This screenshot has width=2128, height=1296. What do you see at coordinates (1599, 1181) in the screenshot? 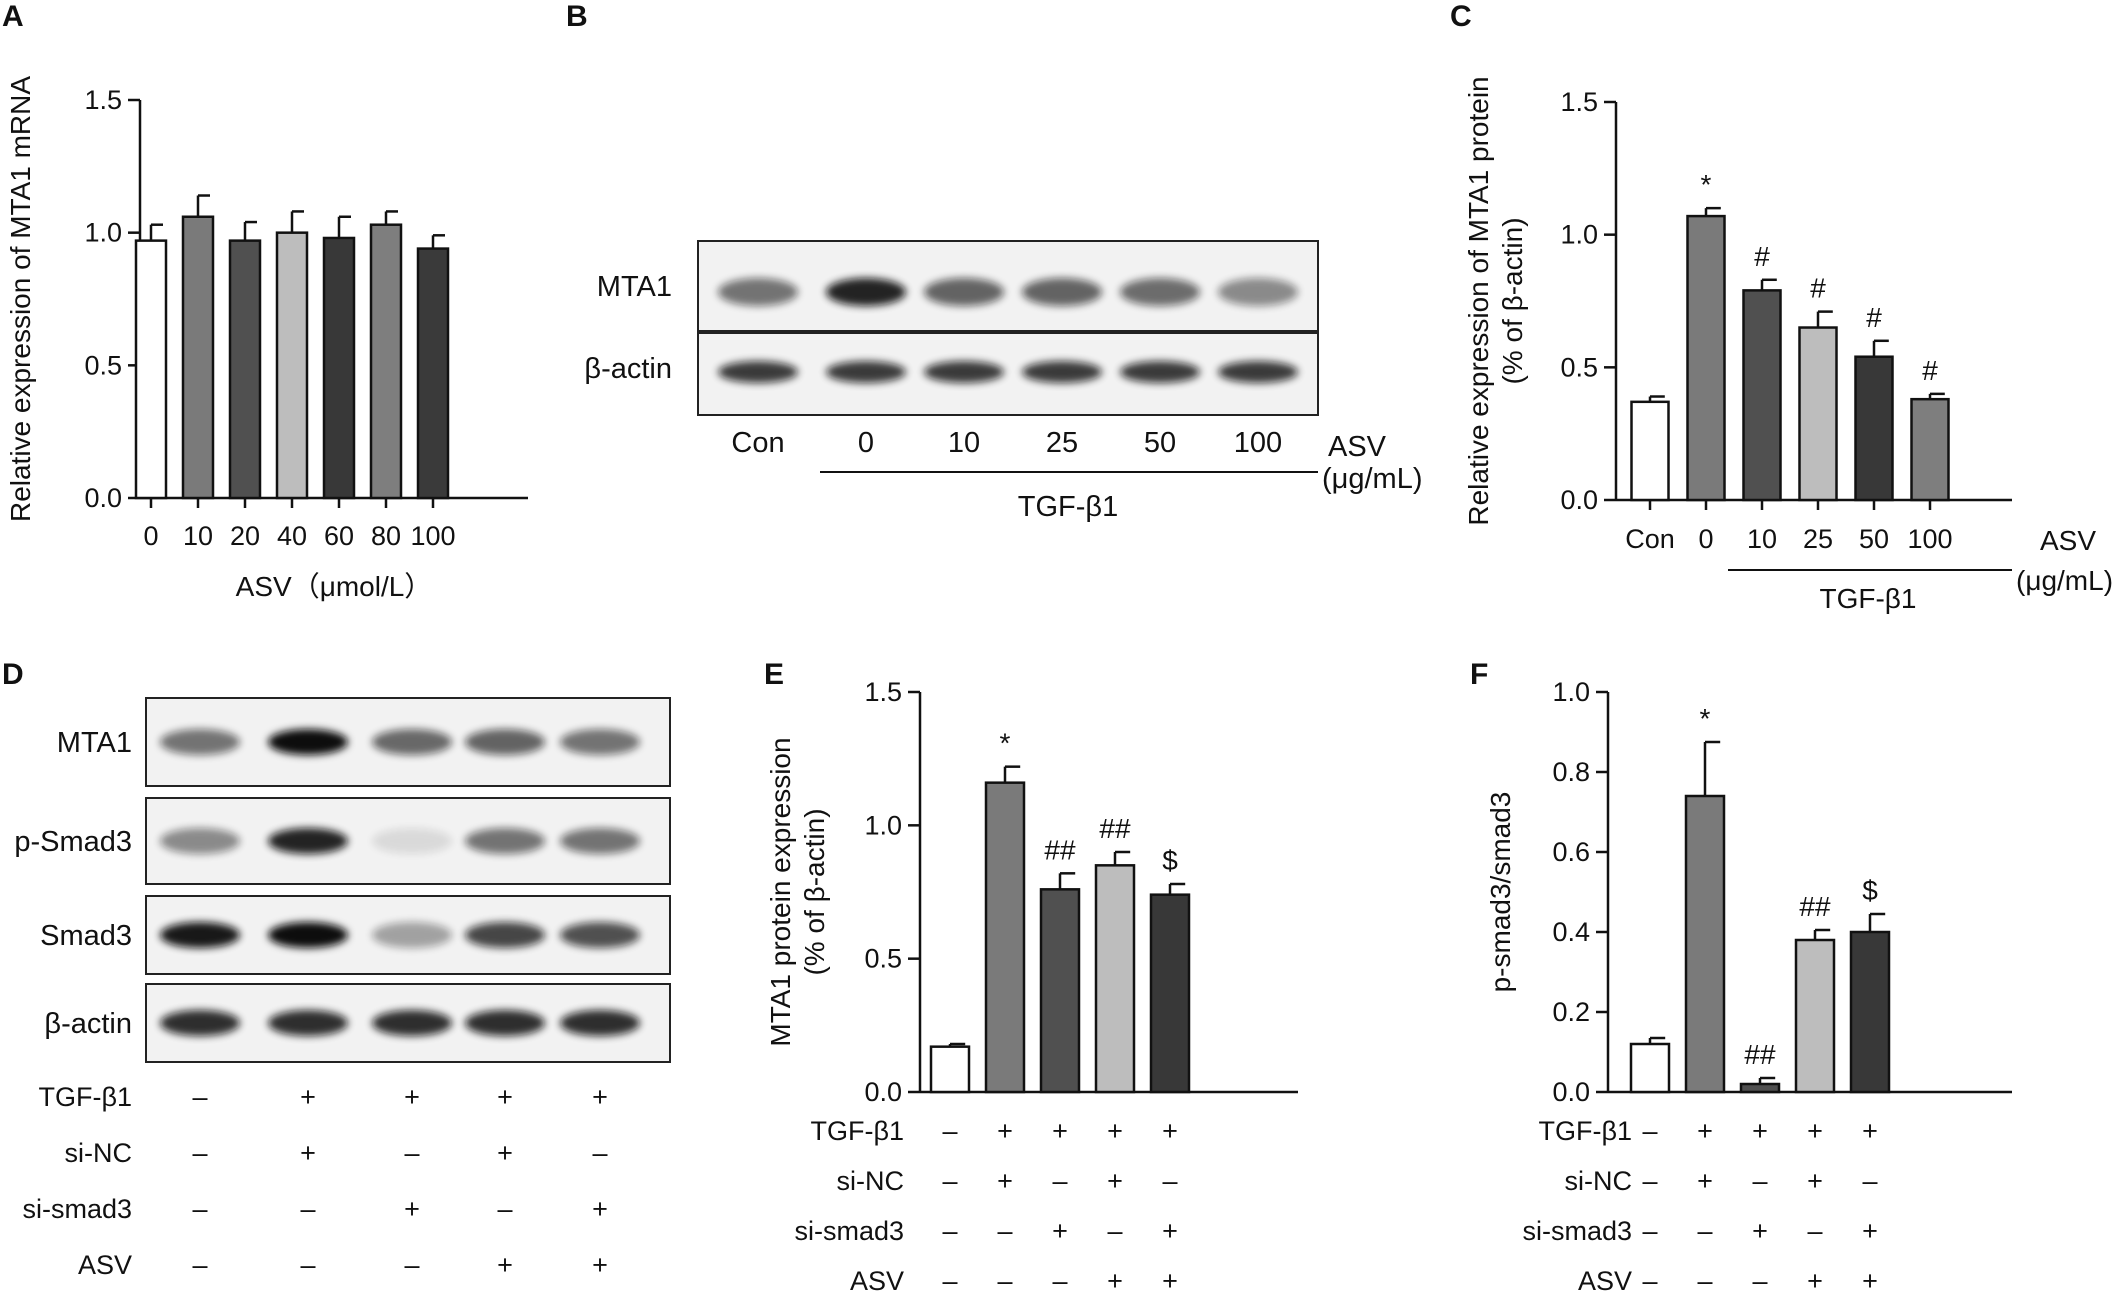
I see `condition-row-label: si-NC` at bounding box center [1599, 1181].